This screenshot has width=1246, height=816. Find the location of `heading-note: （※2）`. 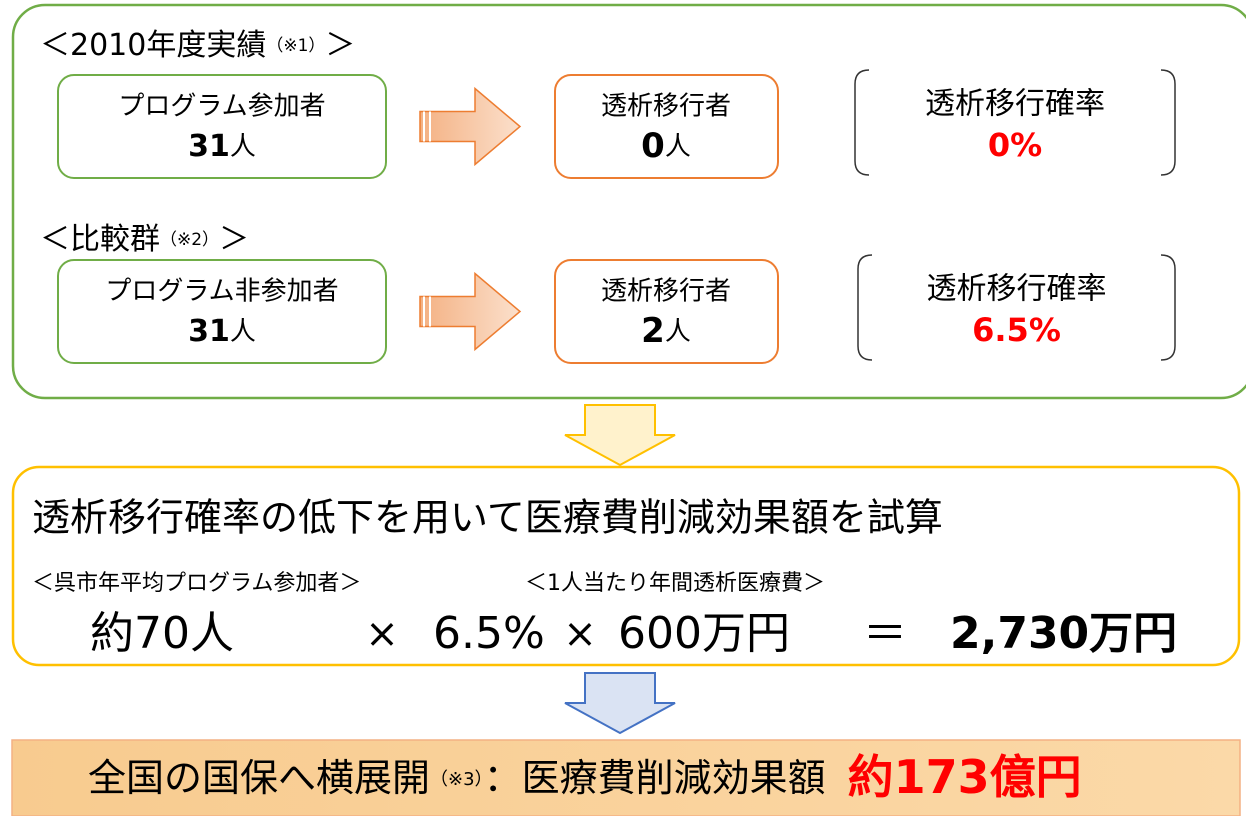

heading-note: （※2） is located at coordinates (189, 240).